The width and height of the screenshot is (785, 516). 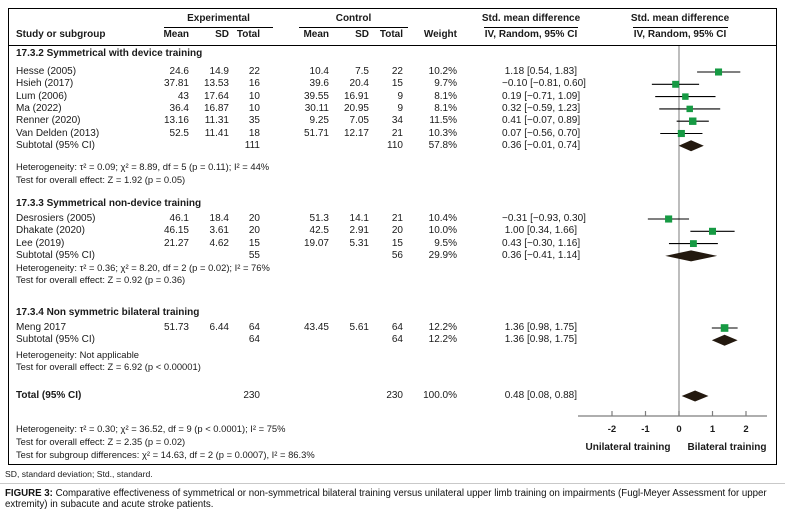 What do you see at coordinates (254, 243) in the screenshot?
I see `exp-total: 15` at bounding box center [254, 243].